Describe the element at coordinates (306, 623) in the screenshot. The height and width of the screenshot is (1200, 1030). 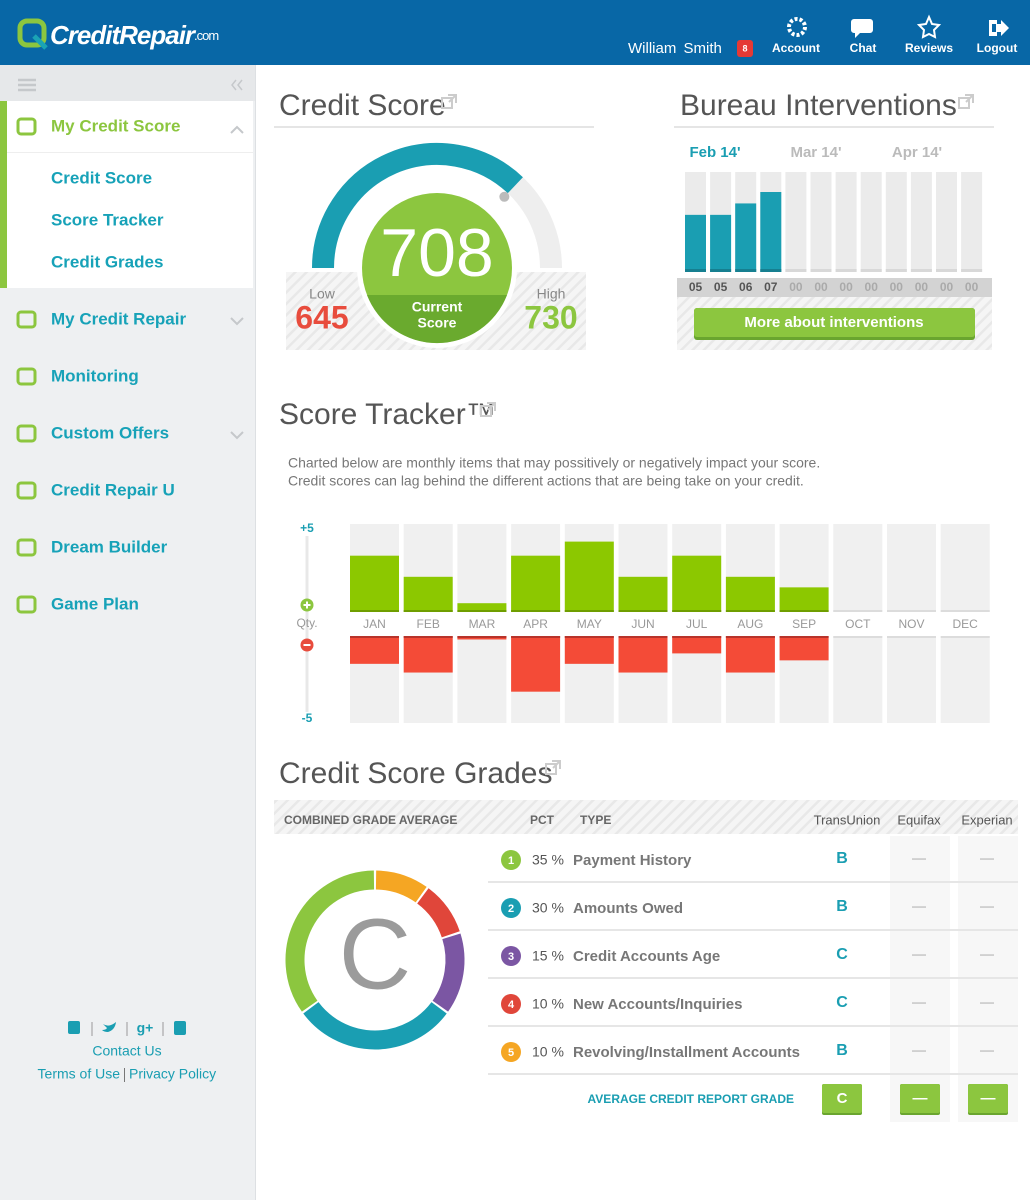
I see `axis-label: Qty.` at that location.